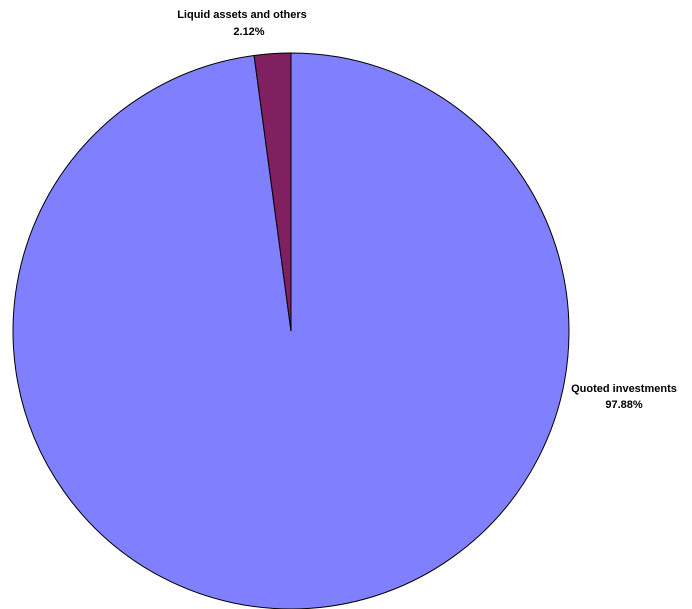  What do you see at coordinates (272, 192) in the screenshot?
I see `pie-slice-liquid-assets-and-others` at bounding box center [272, 192].